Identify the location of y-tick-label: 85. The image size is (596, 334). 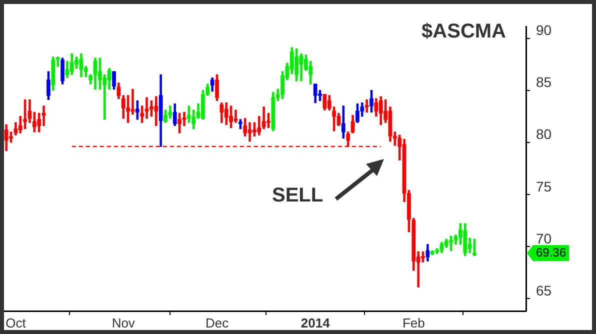
(544, 82).